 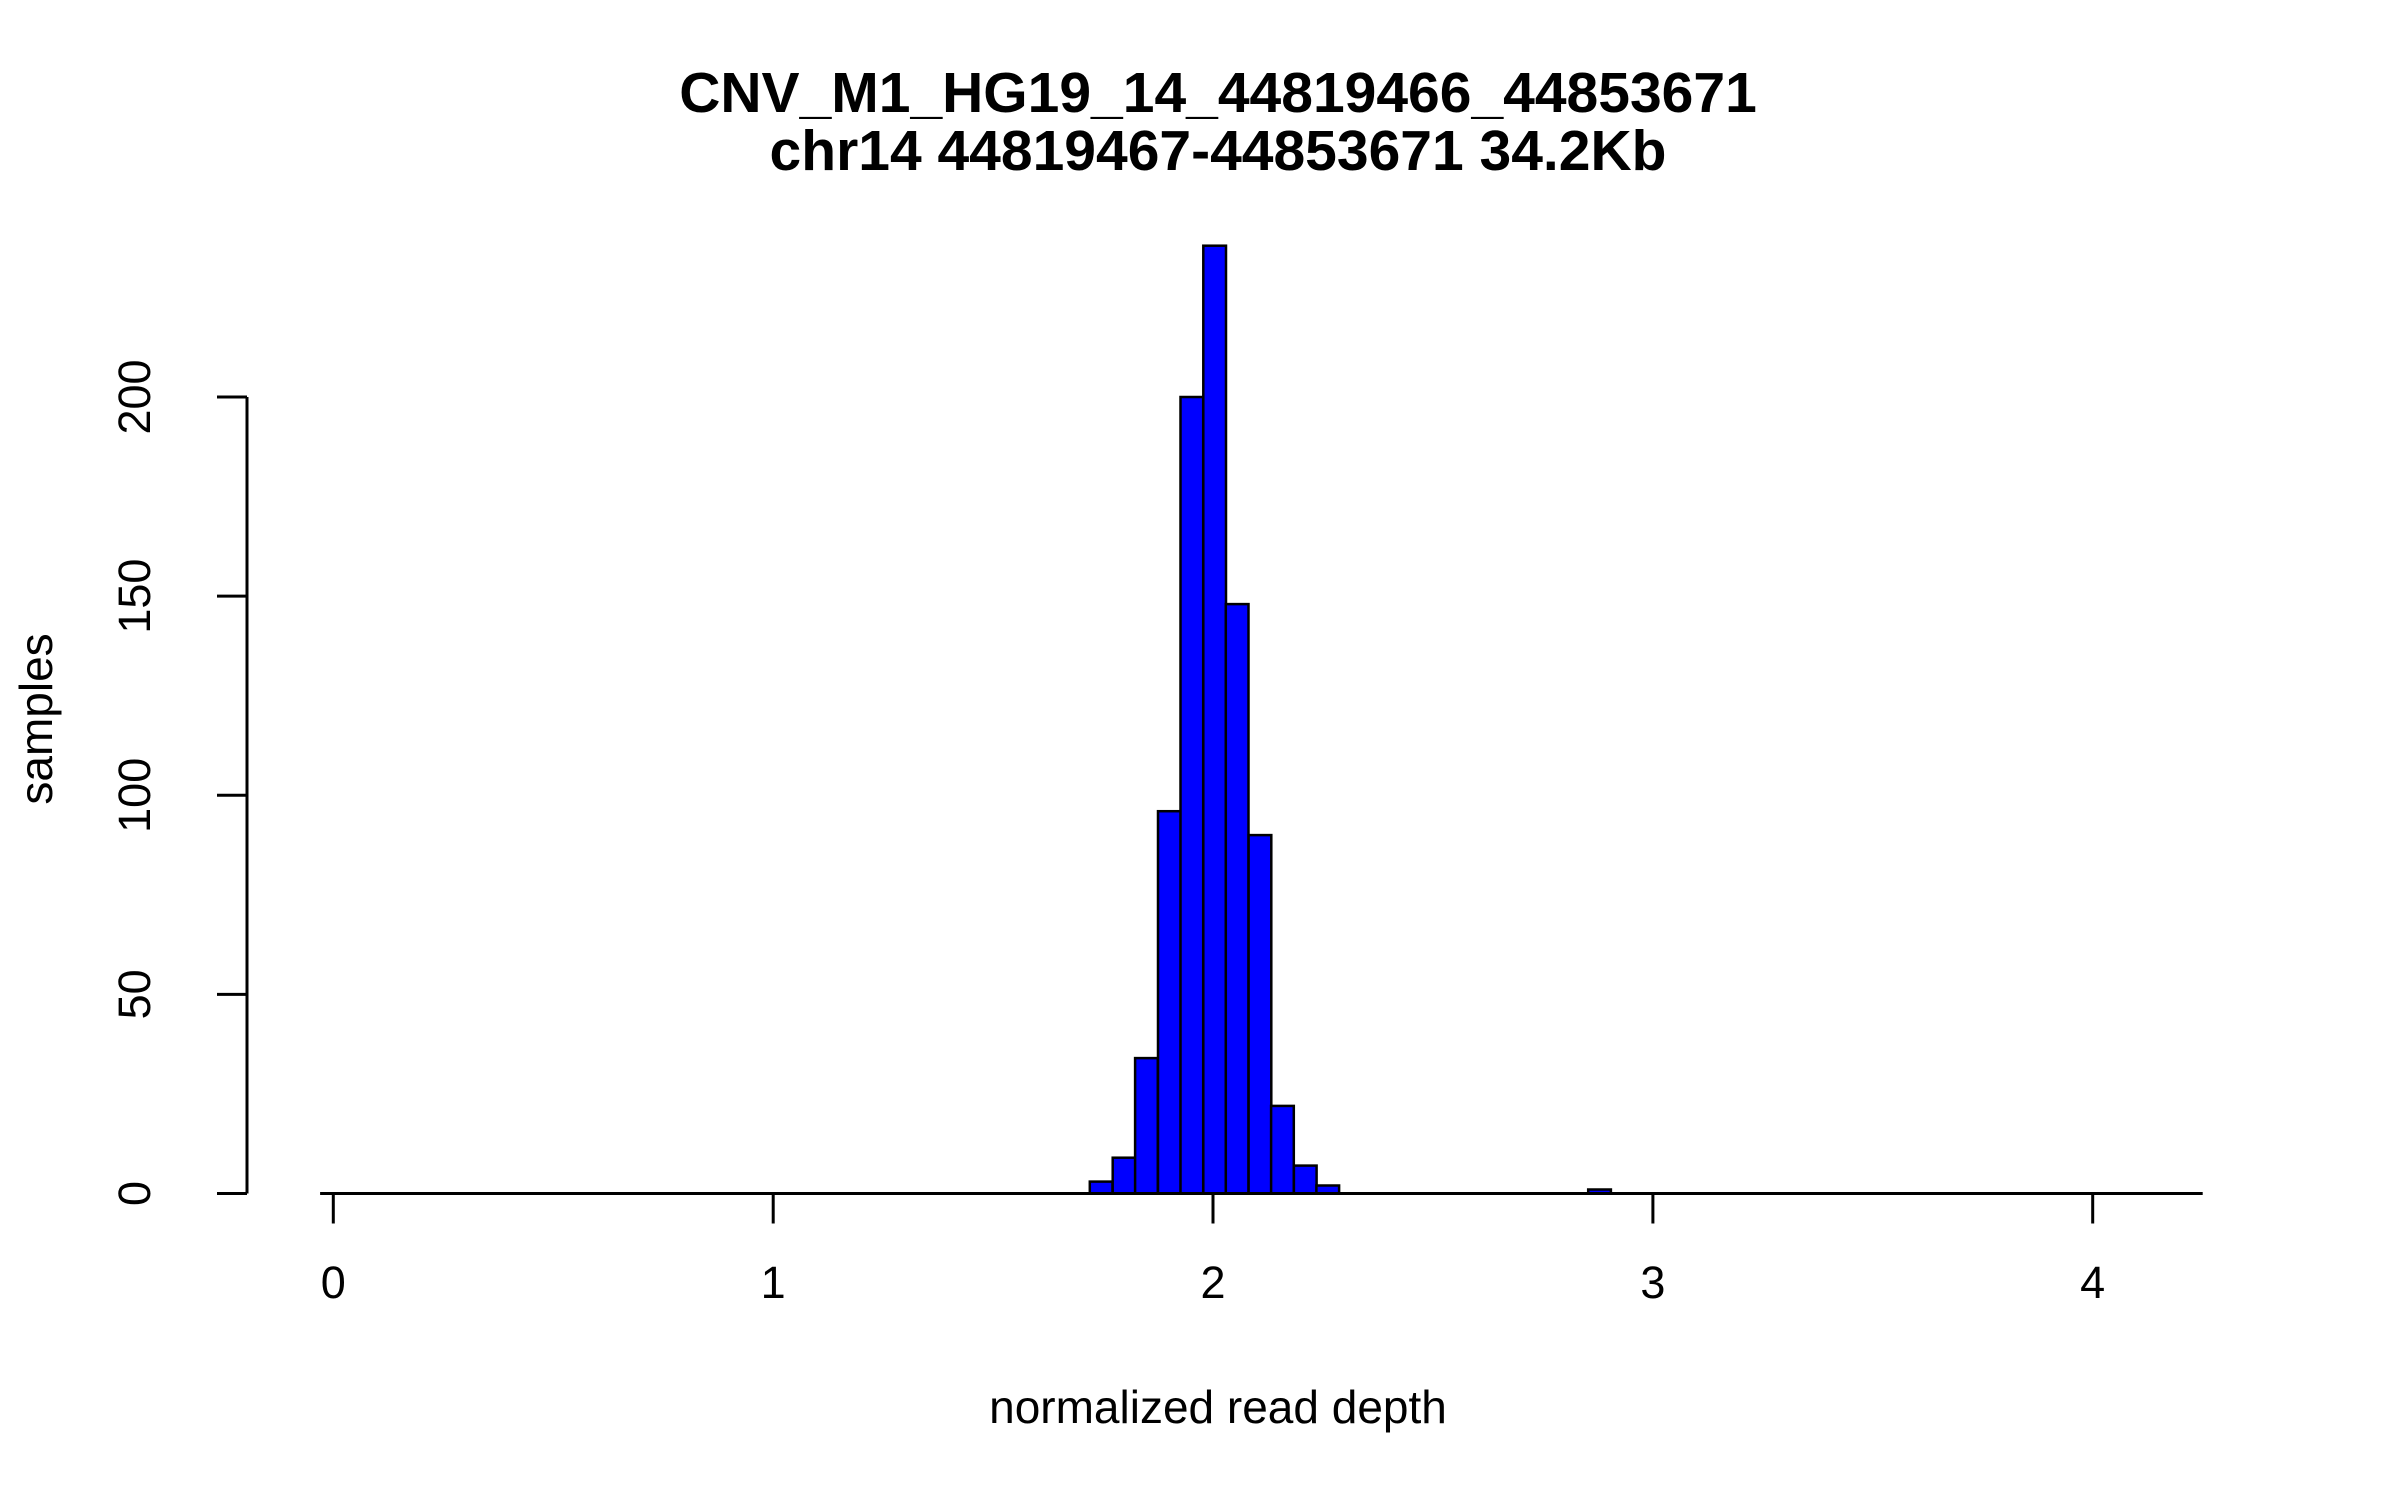 I want to click on histogram-bars, so click(x=1350, y=719).